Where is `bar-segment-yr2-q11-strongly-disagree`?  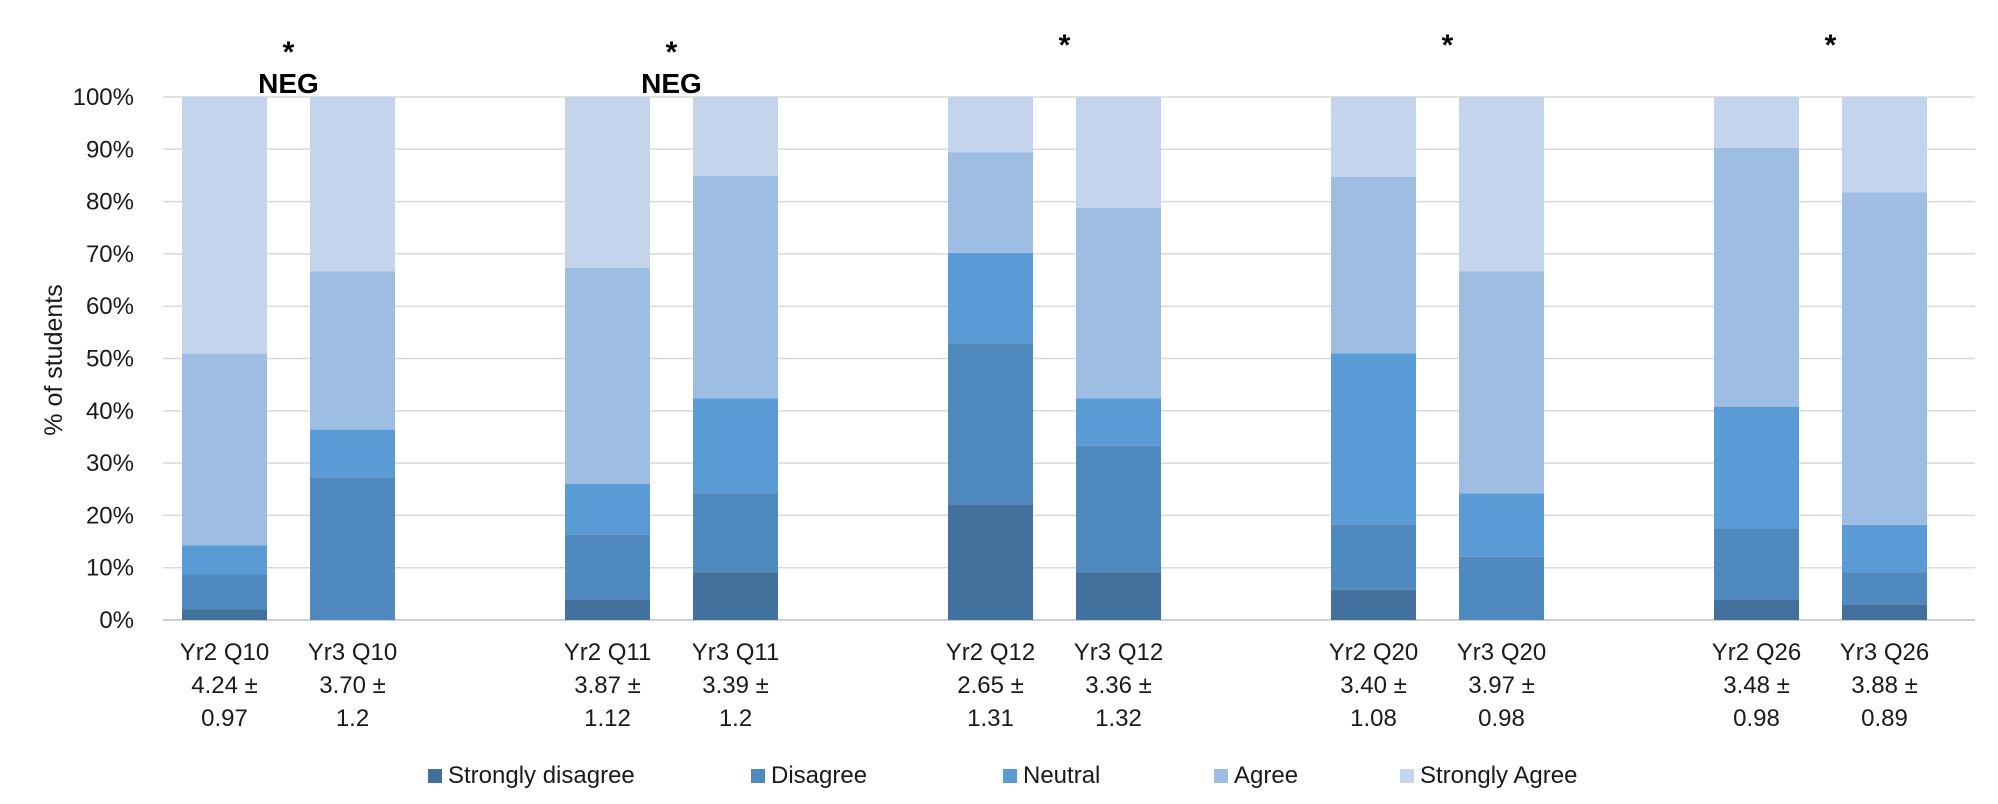
bar-segment-yr2-q11-strongly-disagree is located at coordinates (607, 609).